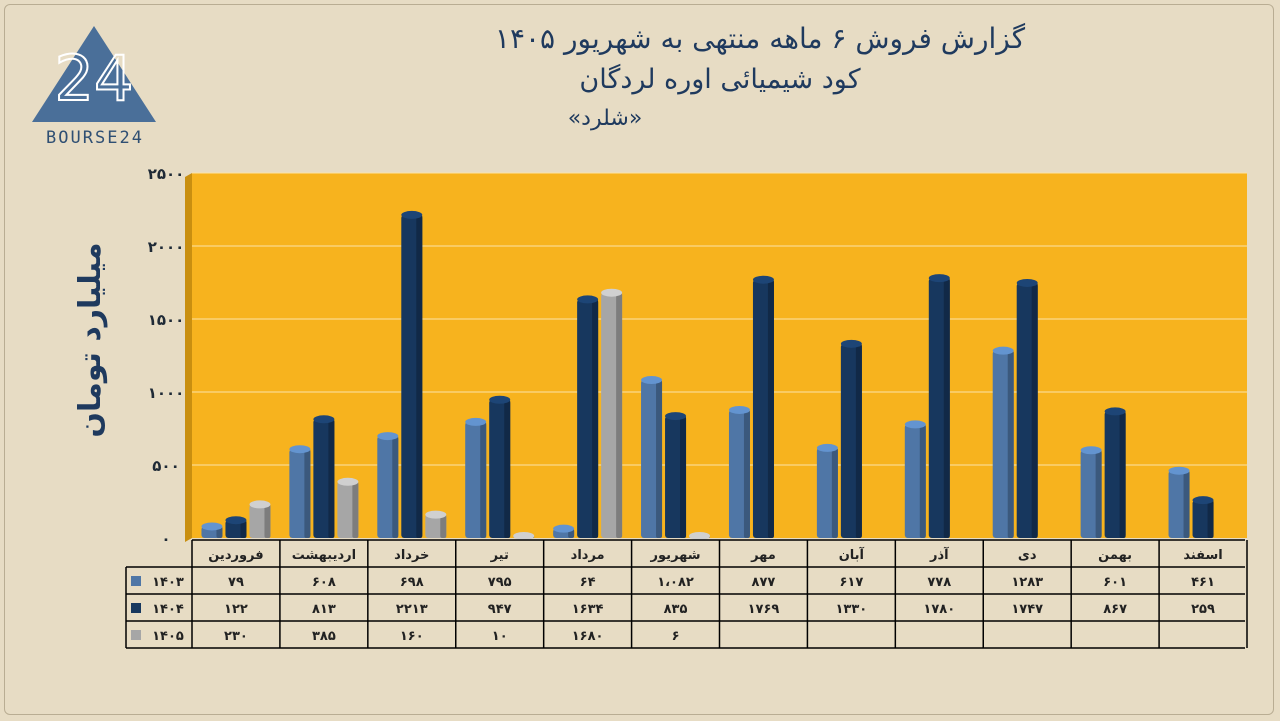 This screenshot has width=1280, height=721. I want to click on y-tick-label: ۰, so click(165, 539).